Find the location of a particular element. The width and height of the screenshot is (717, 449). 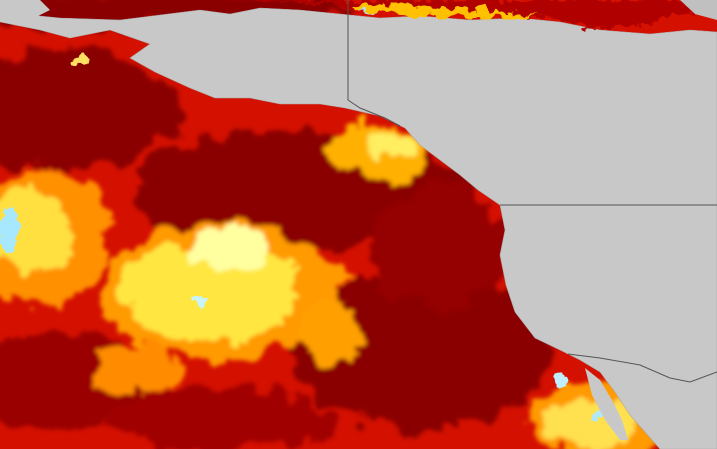

land-greenland-edge is located at coordinates (698, 10).